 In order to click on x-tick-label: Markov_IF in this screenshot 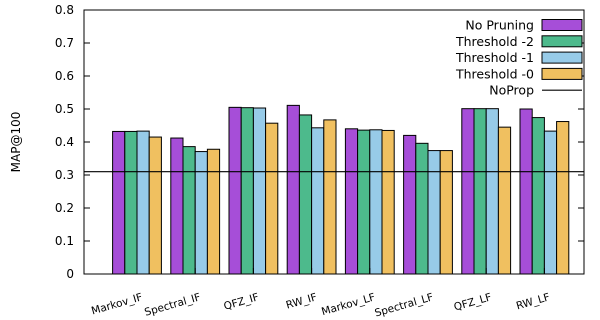, I will do `click(117, 304)`.